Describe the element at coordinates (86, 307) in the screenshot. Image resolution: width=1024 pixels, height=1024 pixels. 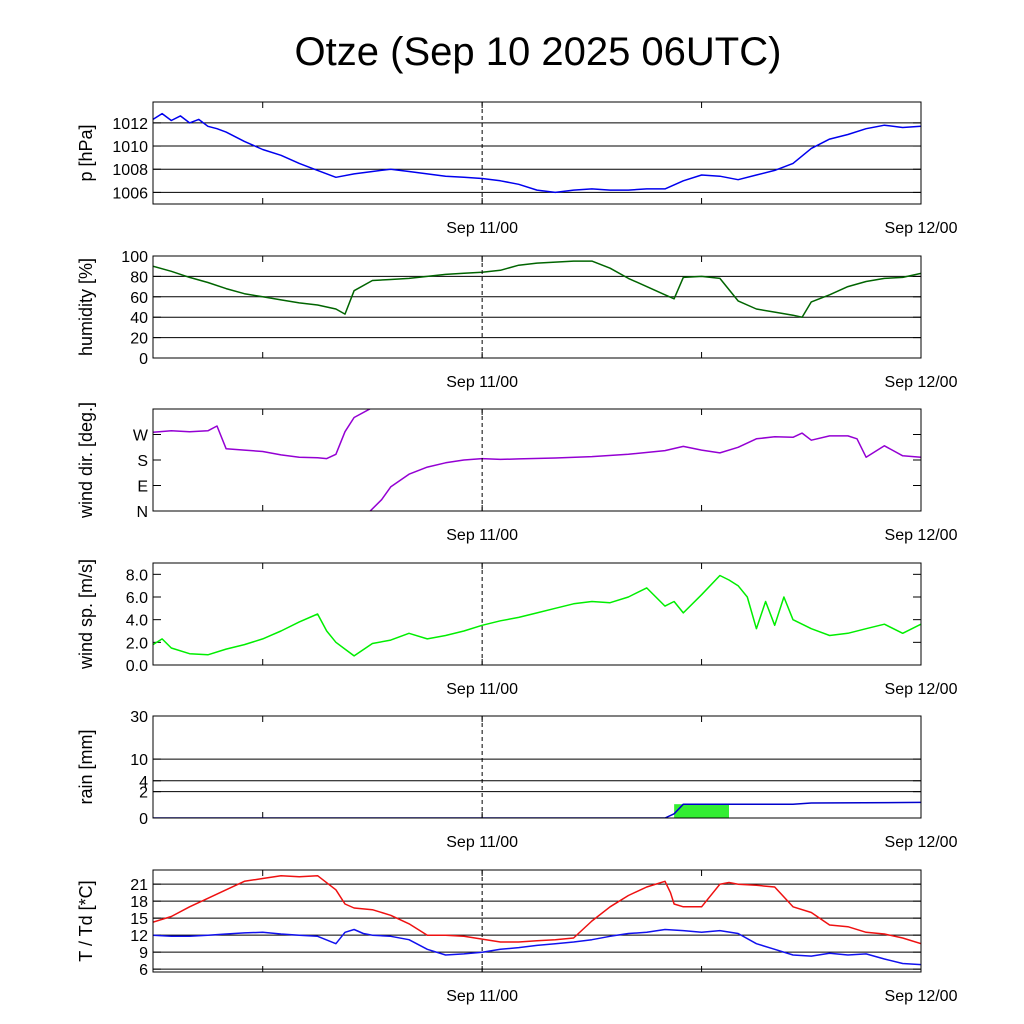
I see `y-axis-label: humidity [%]` at that location.